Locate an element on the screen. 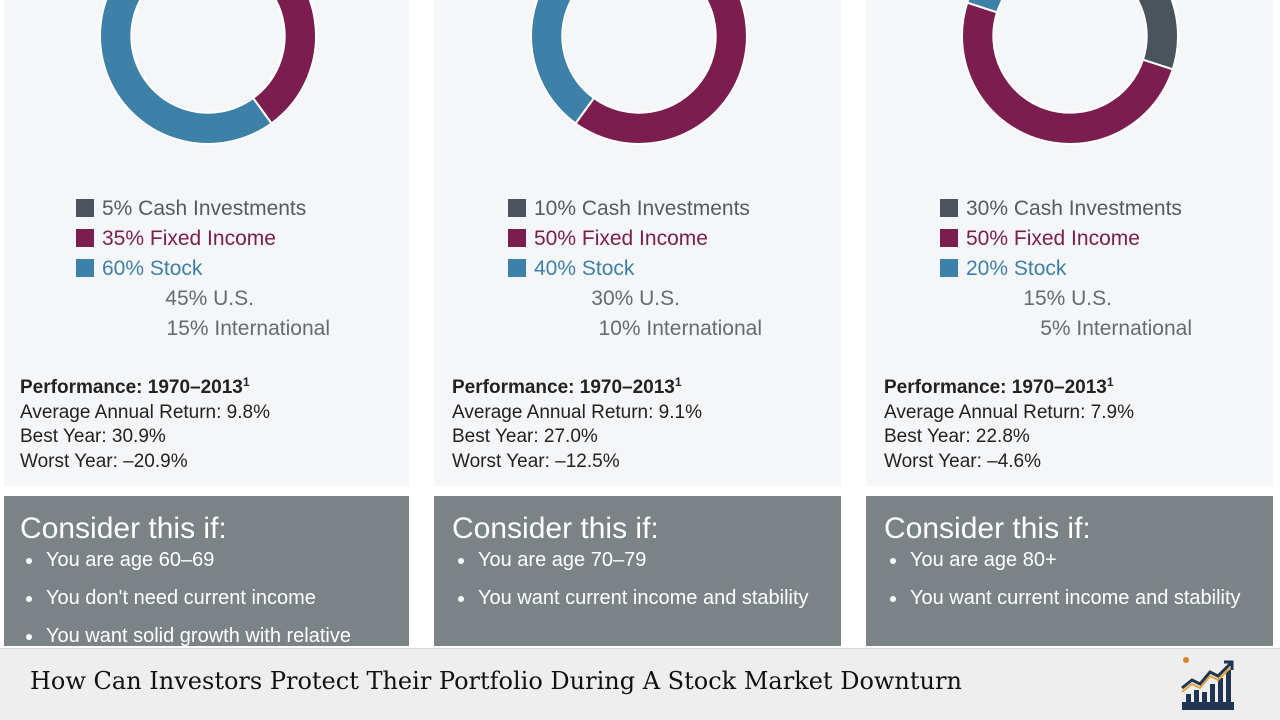 Image resolution: width=1280 pixels, height=720 pixels. legend-label-stock: 20% Stock is located at coordinates (1016, 268).